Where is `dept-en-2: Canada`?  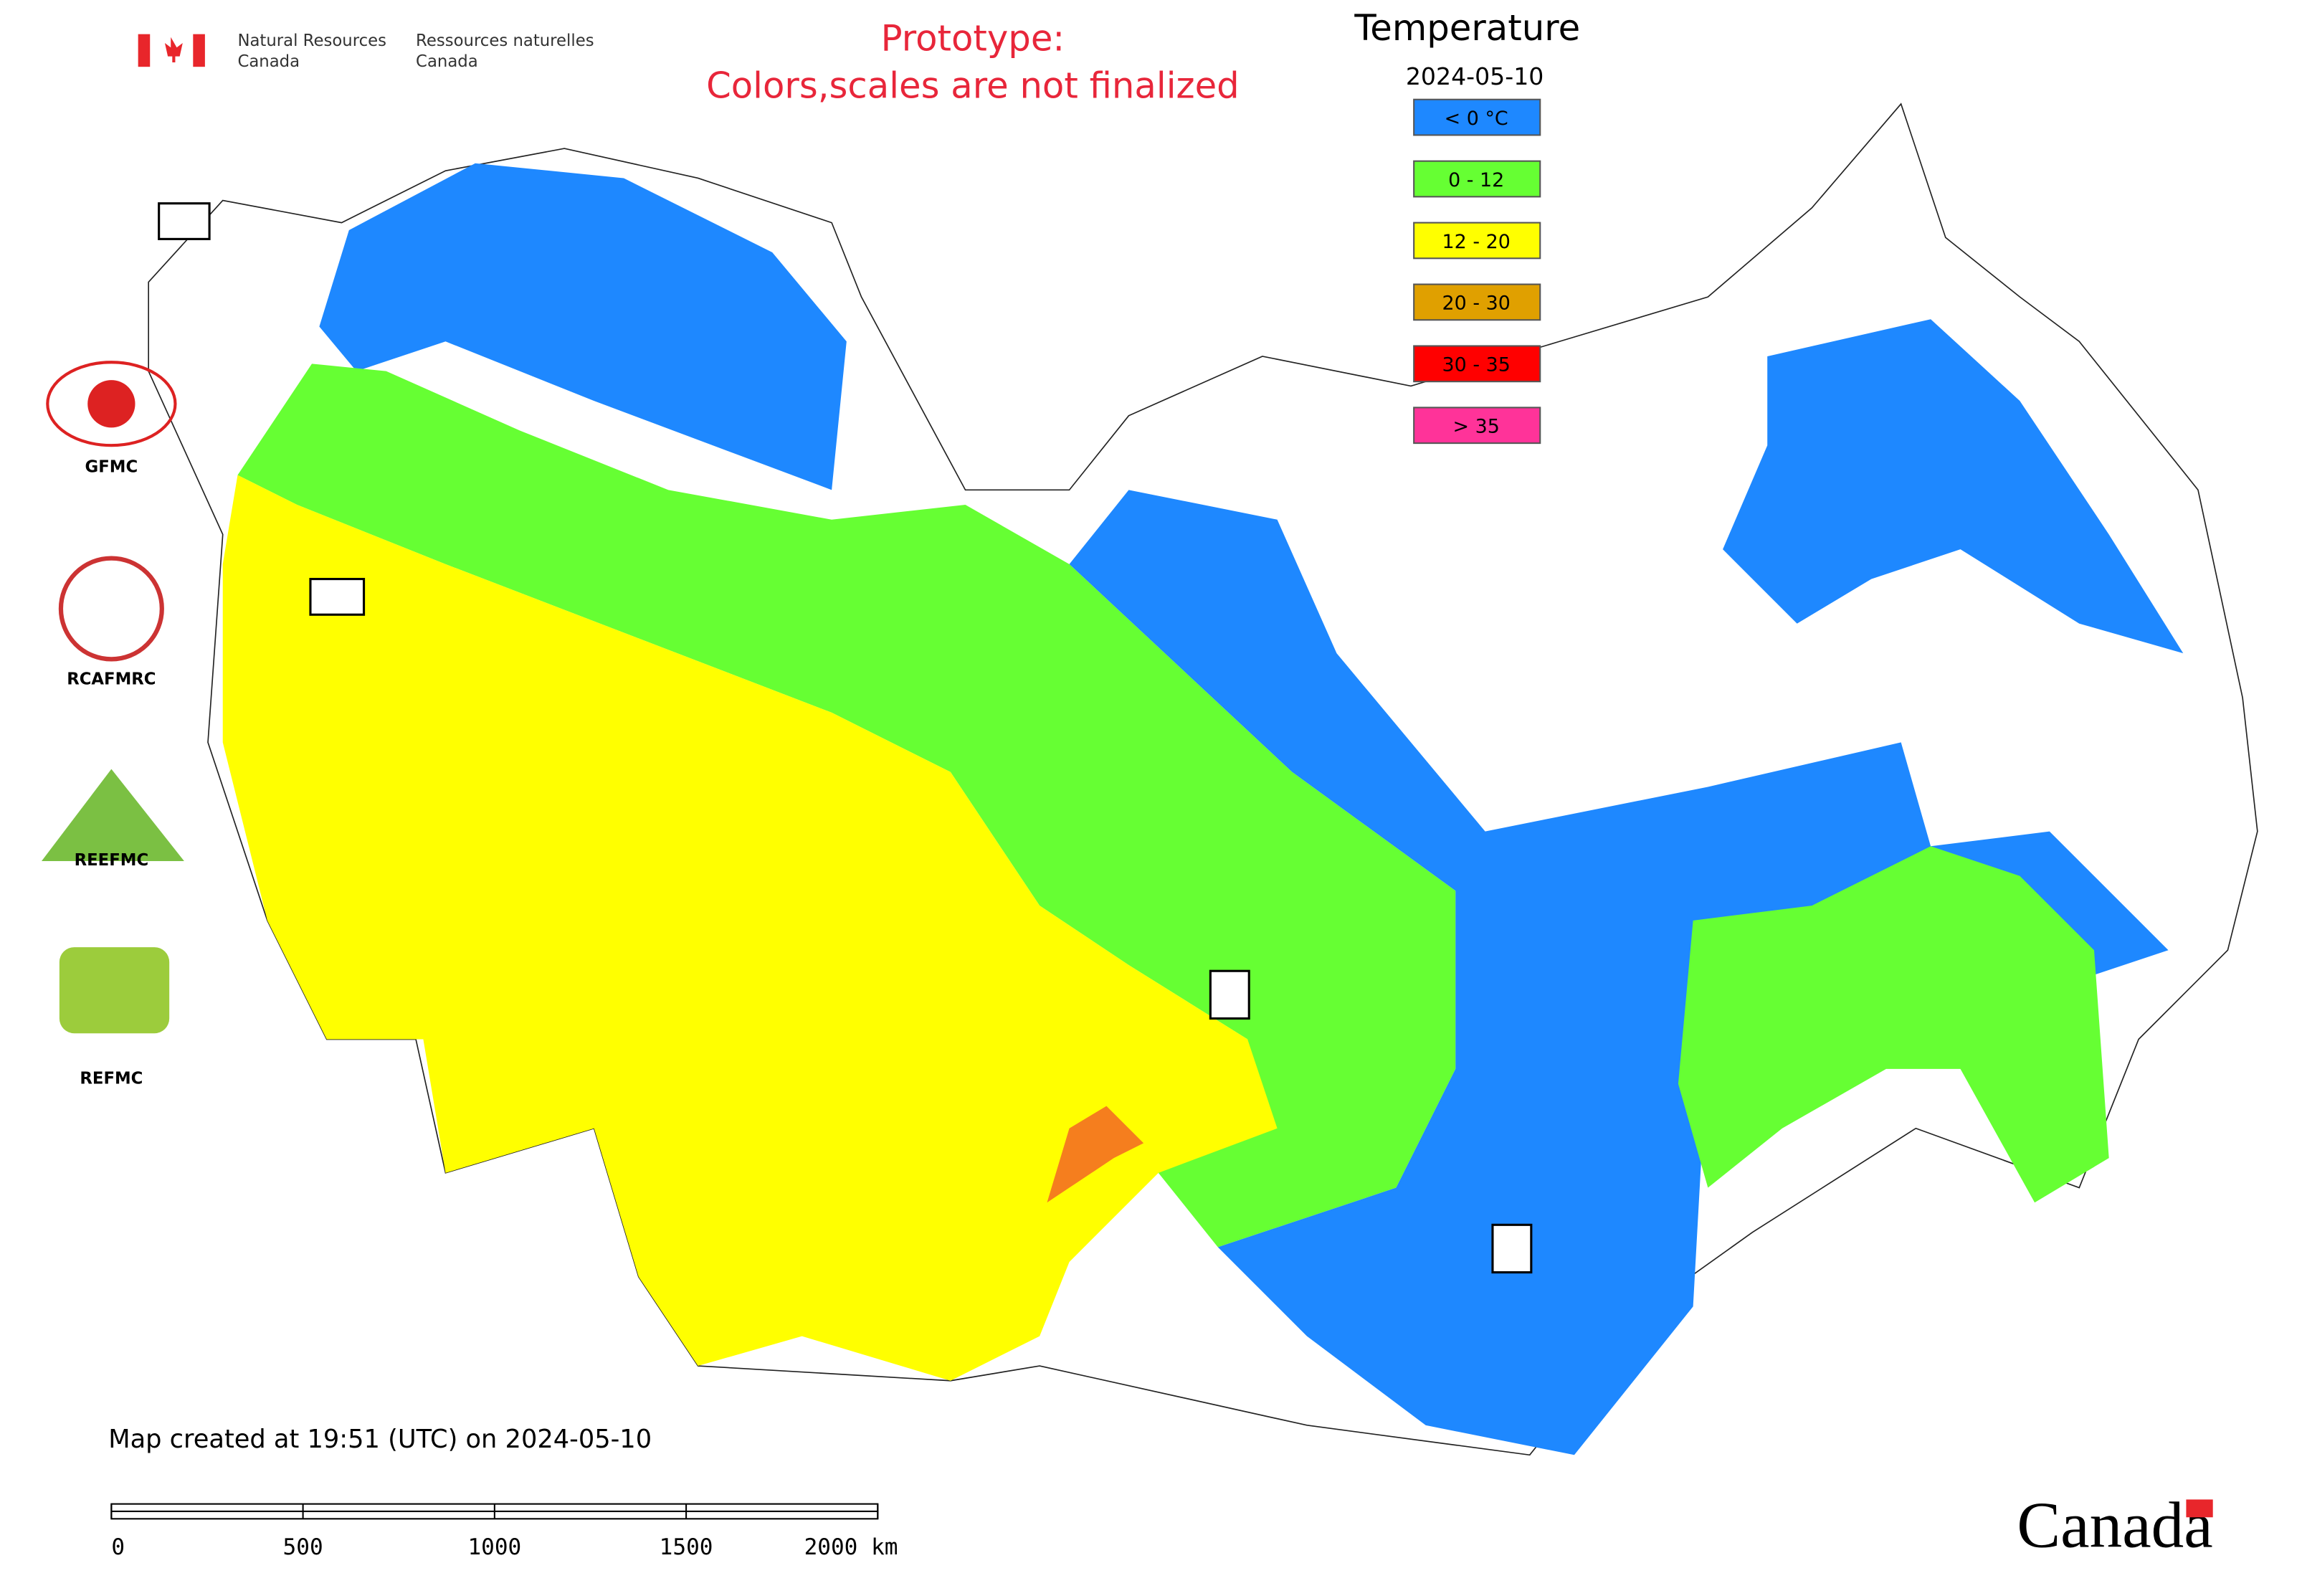
dept-en-2: Canada is located at coordinates (268, 61).